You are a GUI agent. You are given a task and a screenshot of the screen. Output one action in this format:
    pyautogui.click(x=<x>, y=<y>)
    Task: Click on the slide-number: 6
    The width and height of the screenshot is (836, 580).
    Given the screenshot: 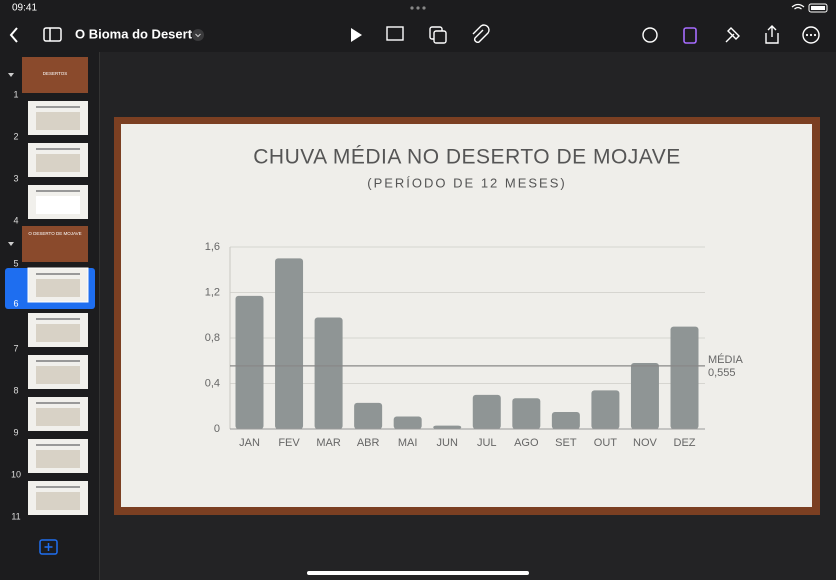 What is the action you would take?
    pyautogui.click(x=15, y=303)
    